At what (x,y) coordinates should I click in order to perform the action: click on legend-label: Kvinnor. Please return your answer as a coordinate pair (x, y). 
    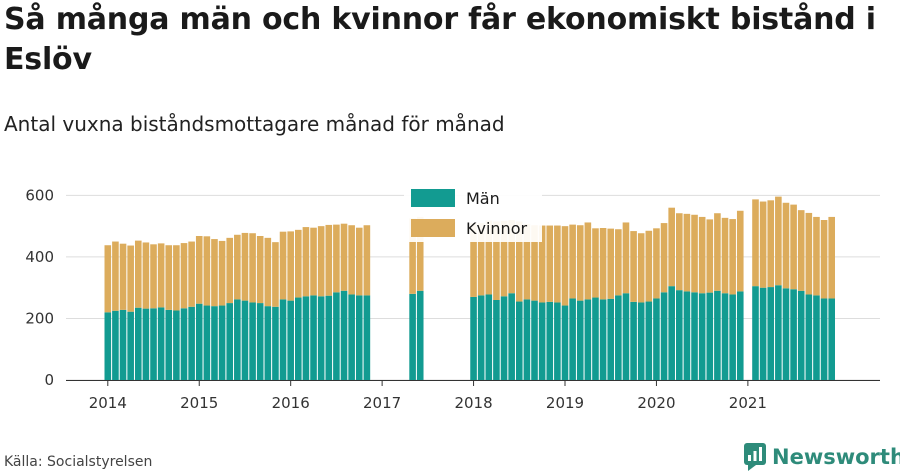
    Looking at the image, I should click on (496, 228).